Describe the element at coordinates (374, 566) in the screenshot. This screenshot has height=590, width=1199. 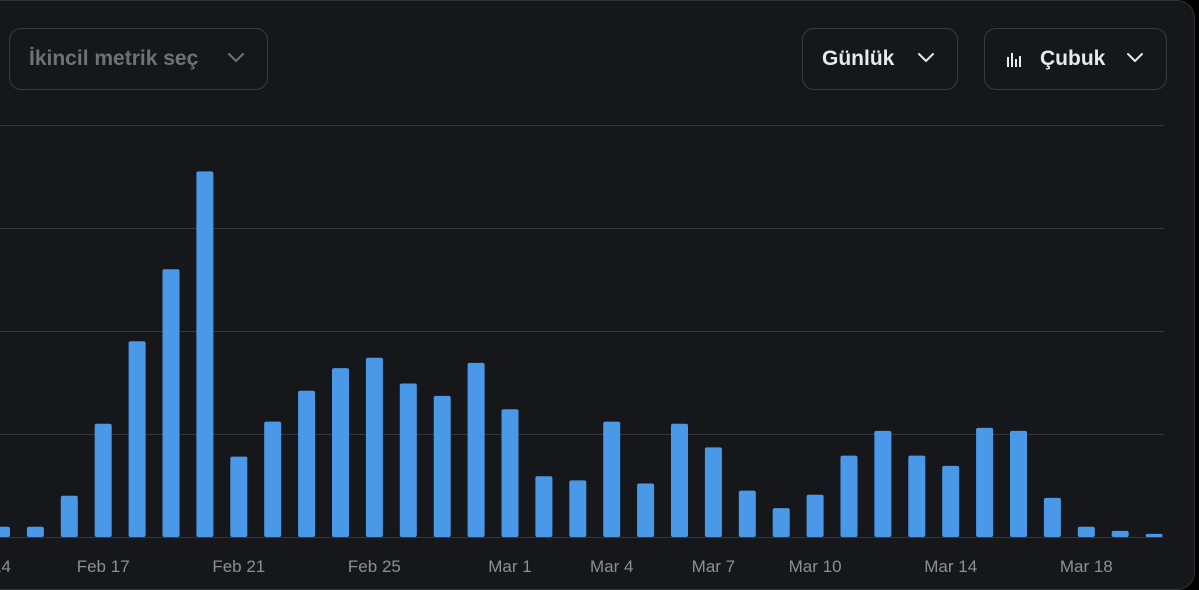
I see `x-tick-label: Feb 25` at that location.